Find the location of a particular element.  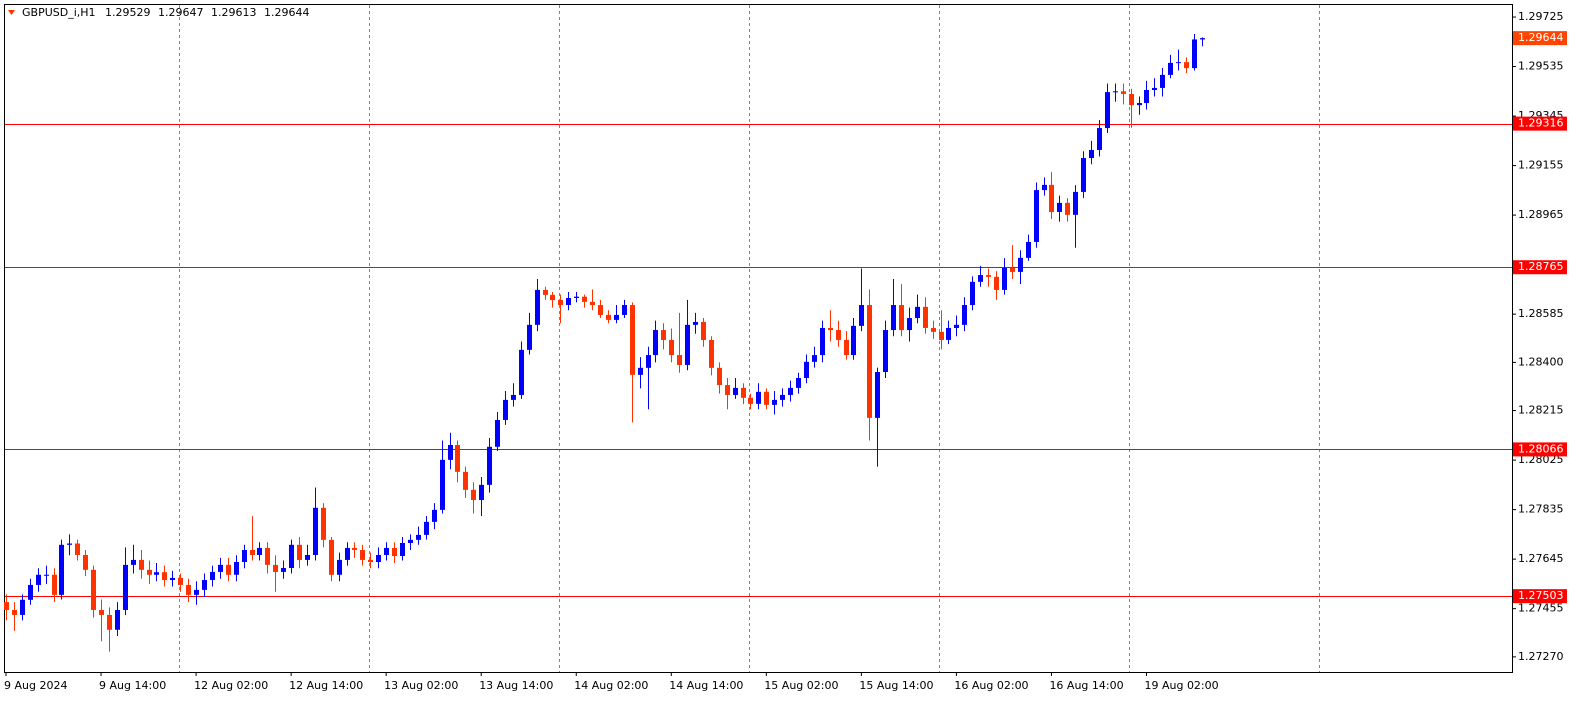

x-tick-label: 9 Aug 2024 is located at coordinates (35, 685).